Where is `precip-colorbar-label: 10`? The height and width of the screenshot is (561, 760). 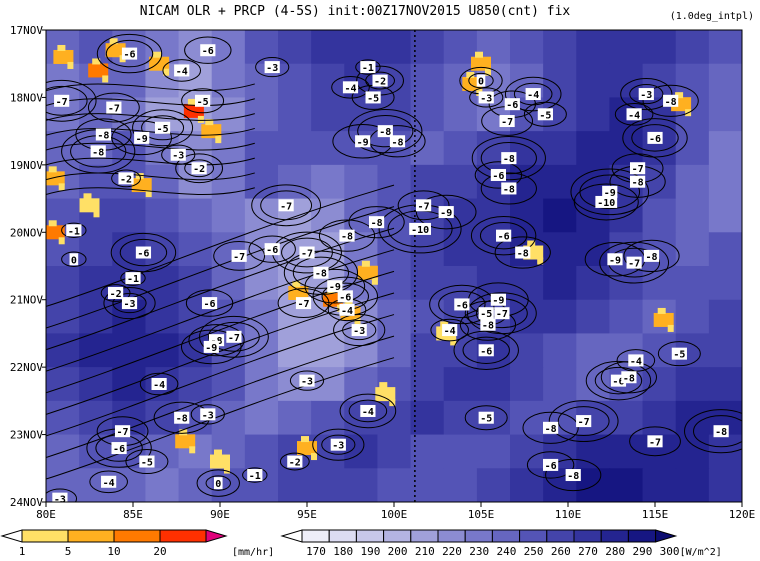
precip-colorbar-label: 10 is located at coordinates (113, 551).